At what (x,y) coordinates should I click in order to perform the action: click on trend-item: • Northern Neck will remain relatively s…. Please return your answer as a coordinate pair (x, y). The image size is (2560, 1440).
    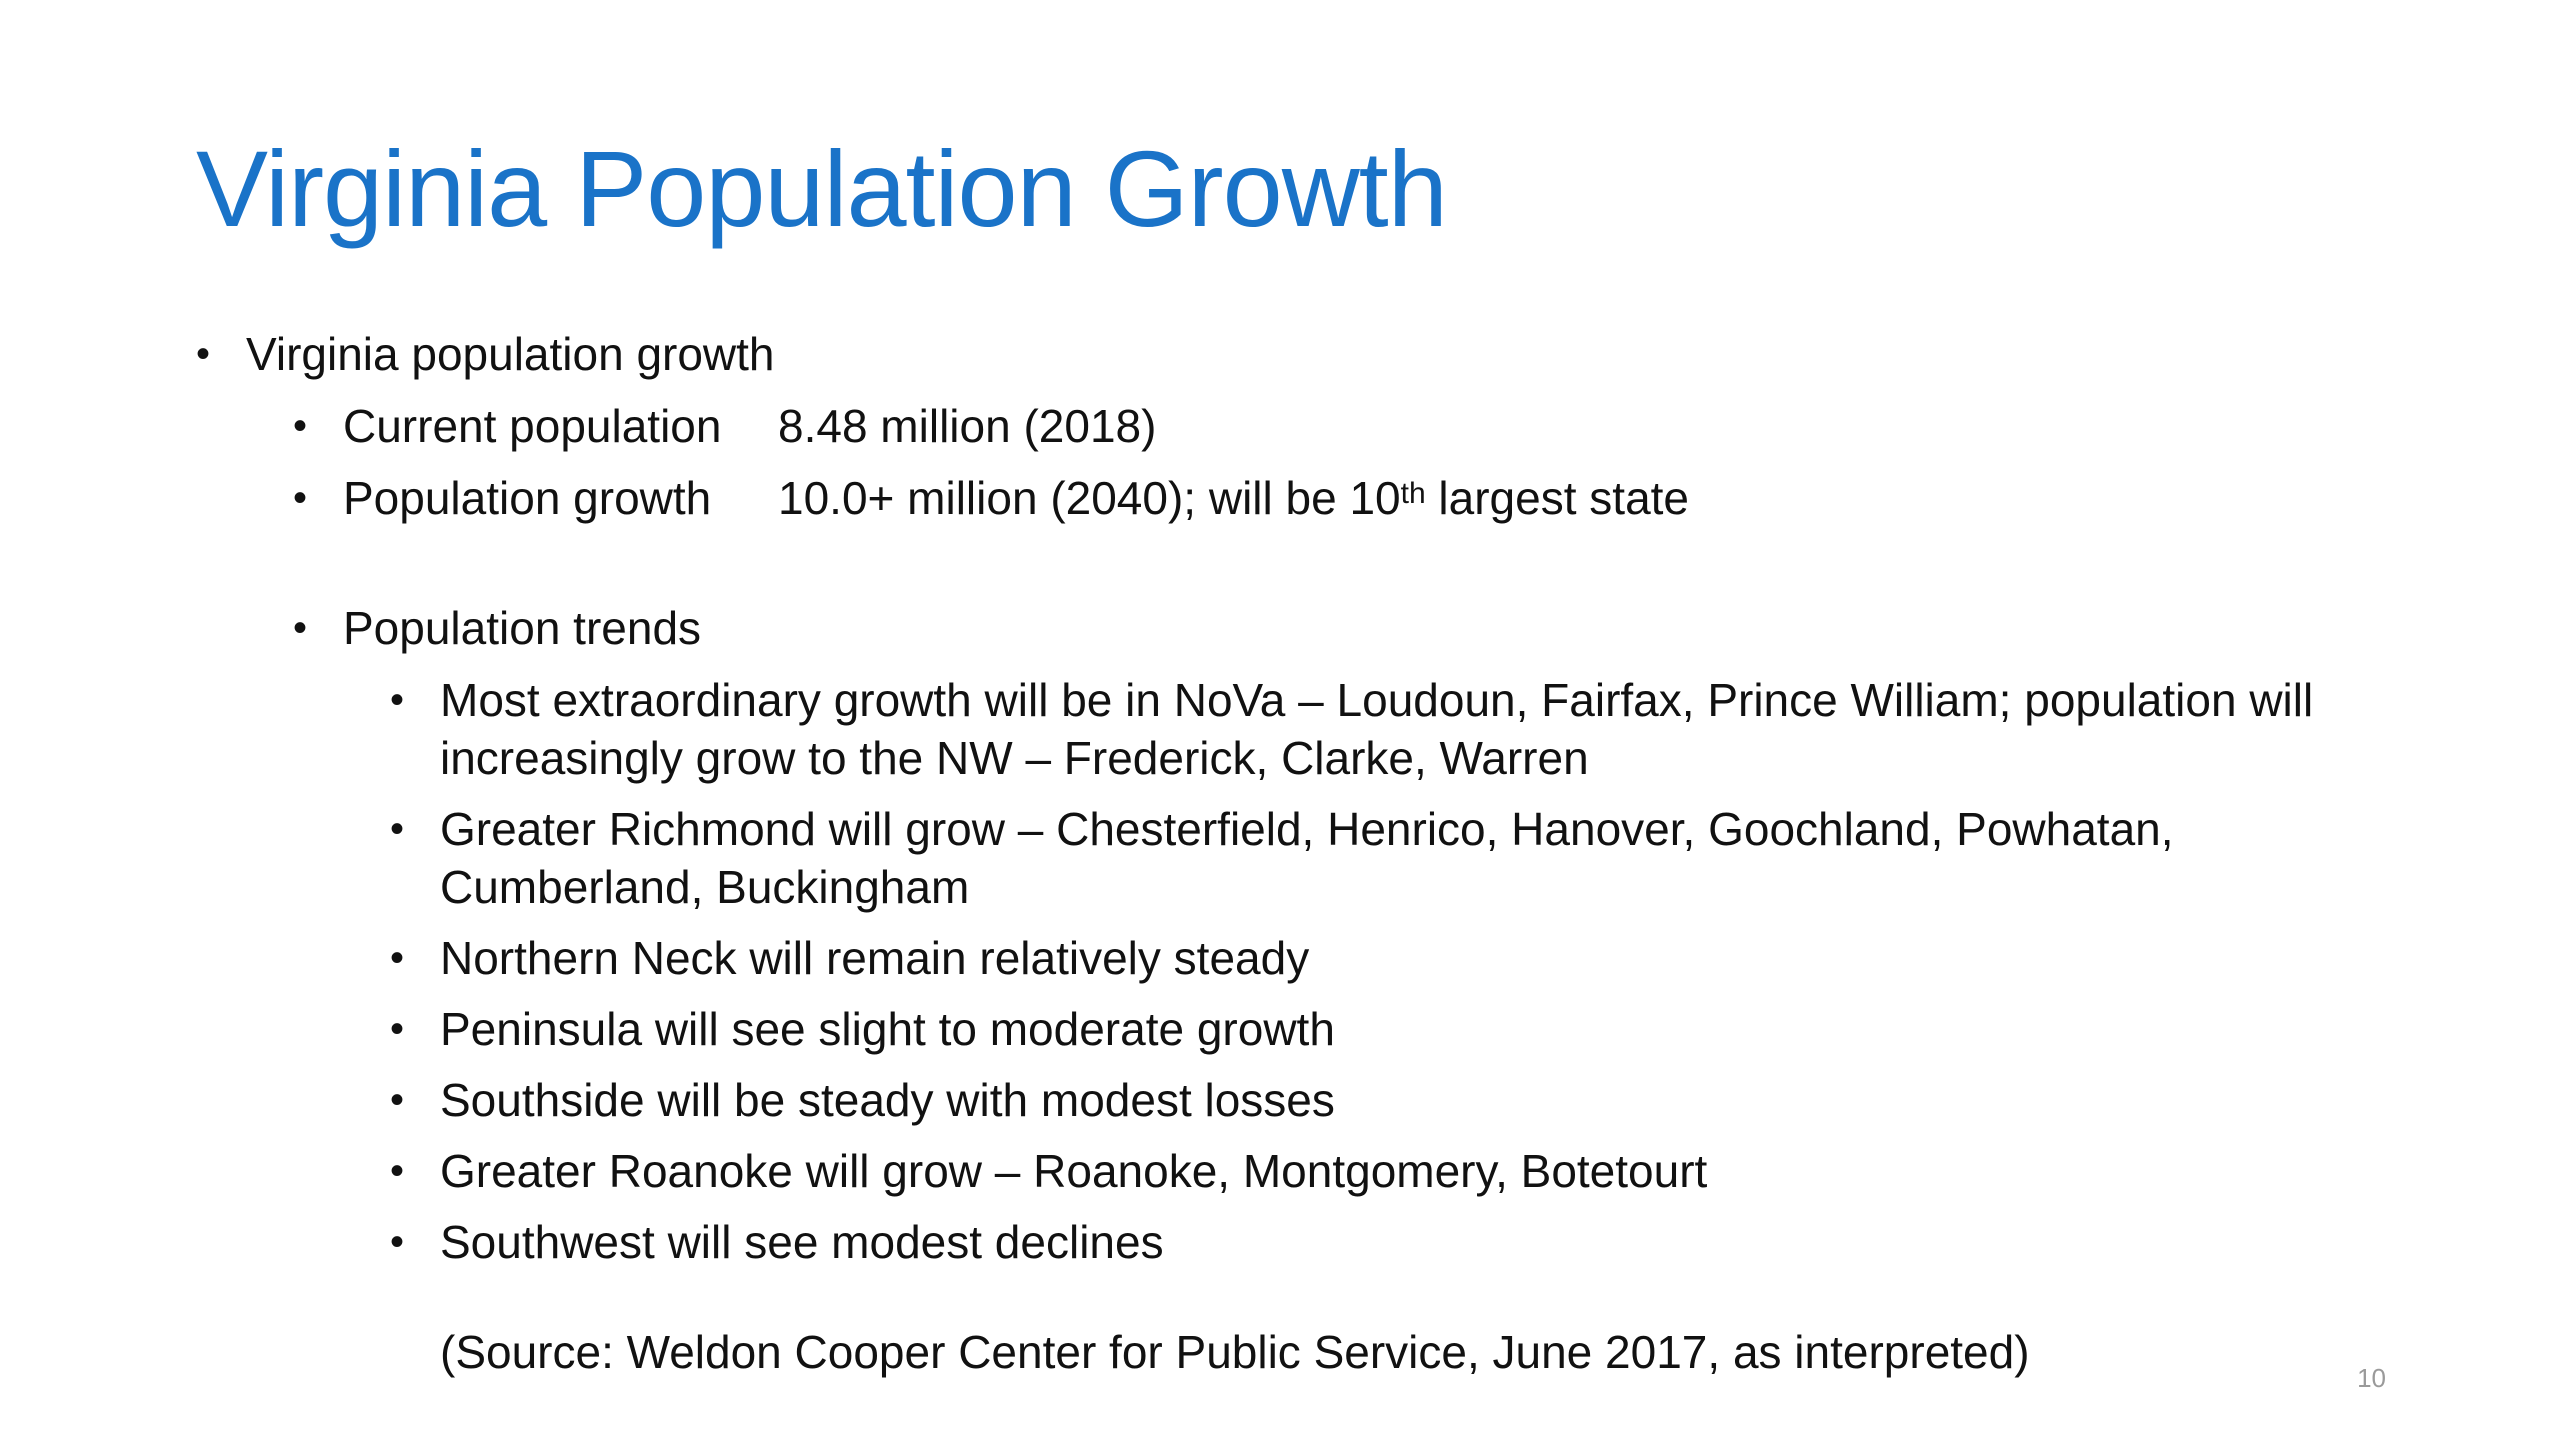
    Looking at the image, I should click on (1306, 958).